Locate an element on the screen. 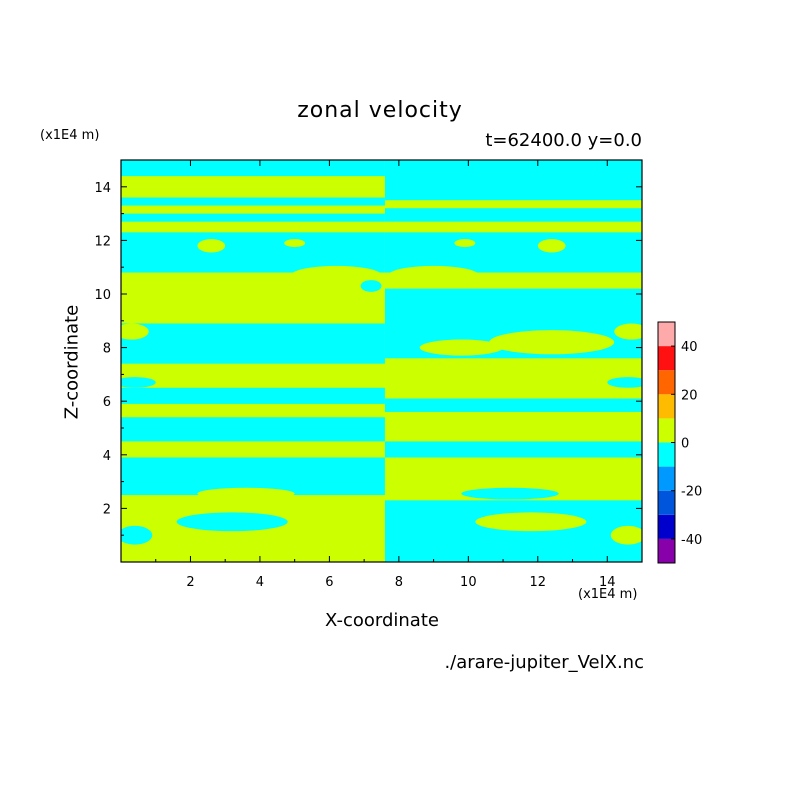  chart-title: zonal velocity is located at coordinates (380, 110).